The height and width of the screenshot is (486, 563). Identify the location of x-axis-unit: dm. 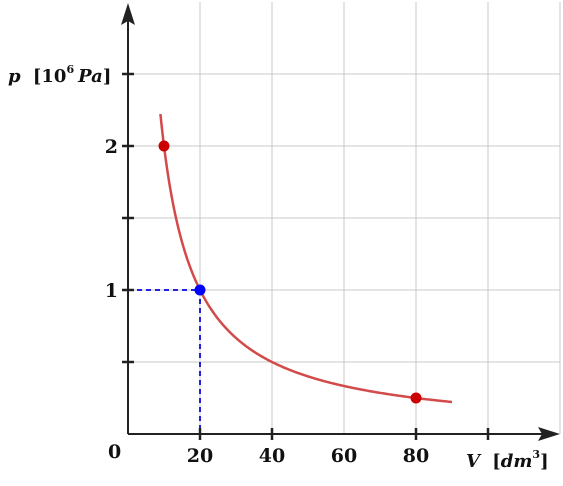
(517, 461).